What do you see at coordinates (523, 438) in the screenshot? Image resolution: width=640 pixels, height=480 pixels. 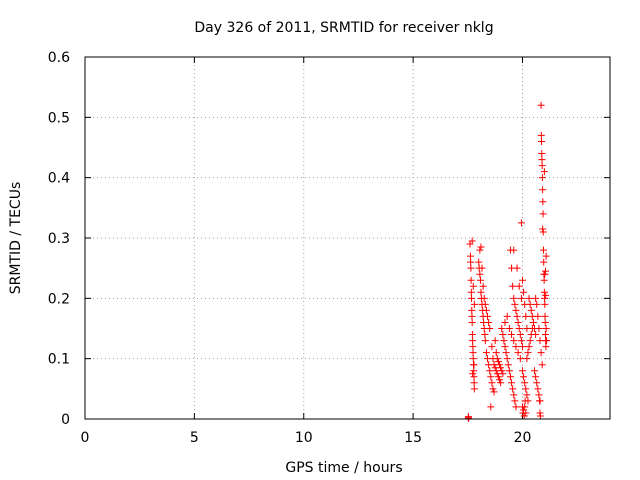 I see `x-tick-label: 20` at bounding box center [523, 438].